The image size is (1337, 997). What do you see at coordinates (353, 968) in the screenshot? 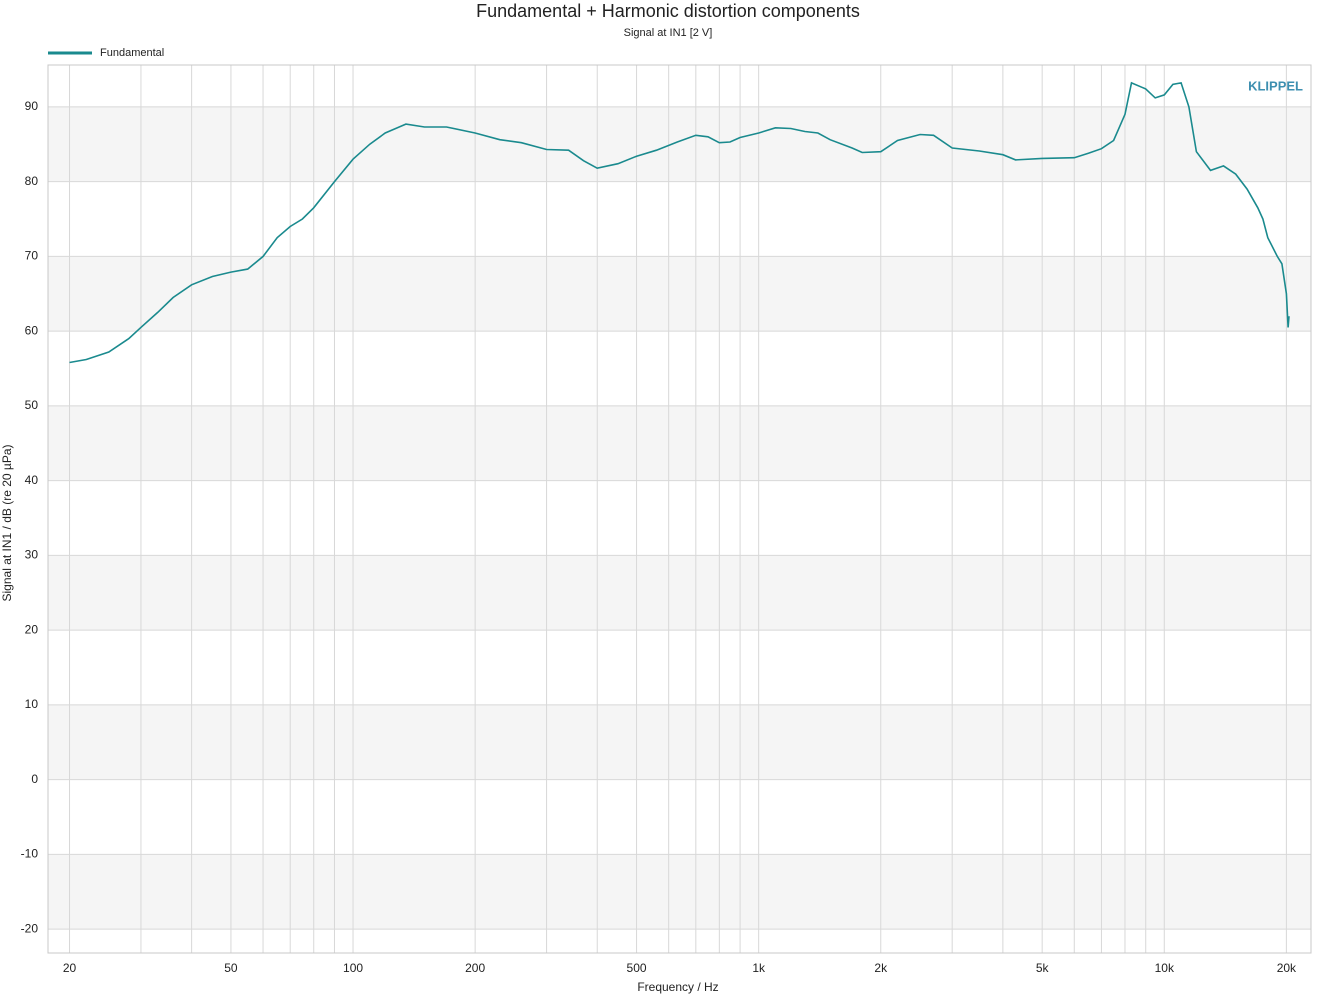
I see `x-tick-label: 100` at bounding box center [353, 968].